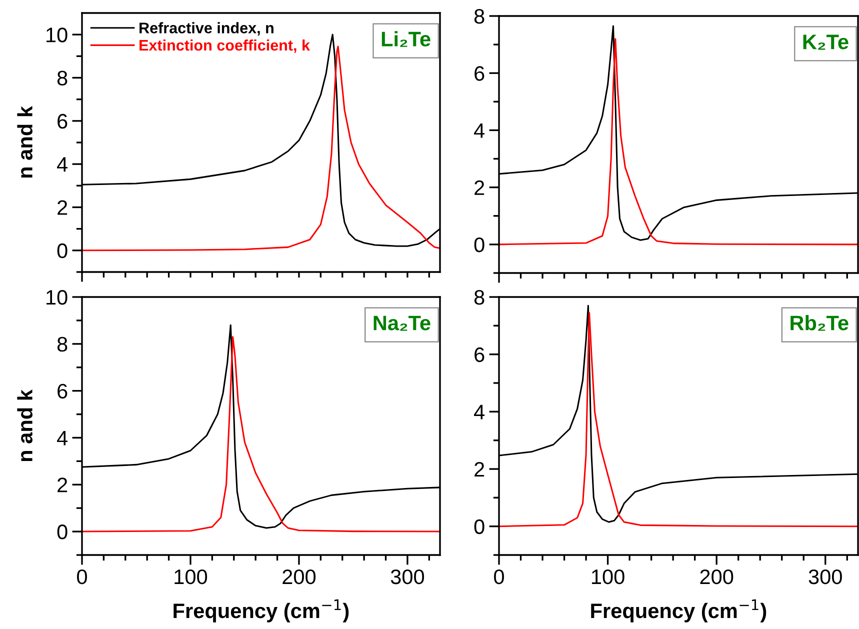 This screenshot has width=859, height=629. What do you see at coordinates (825, 42) in the screenshot?
I see `annotation: K₂Te` at bounding box center [825, 42].